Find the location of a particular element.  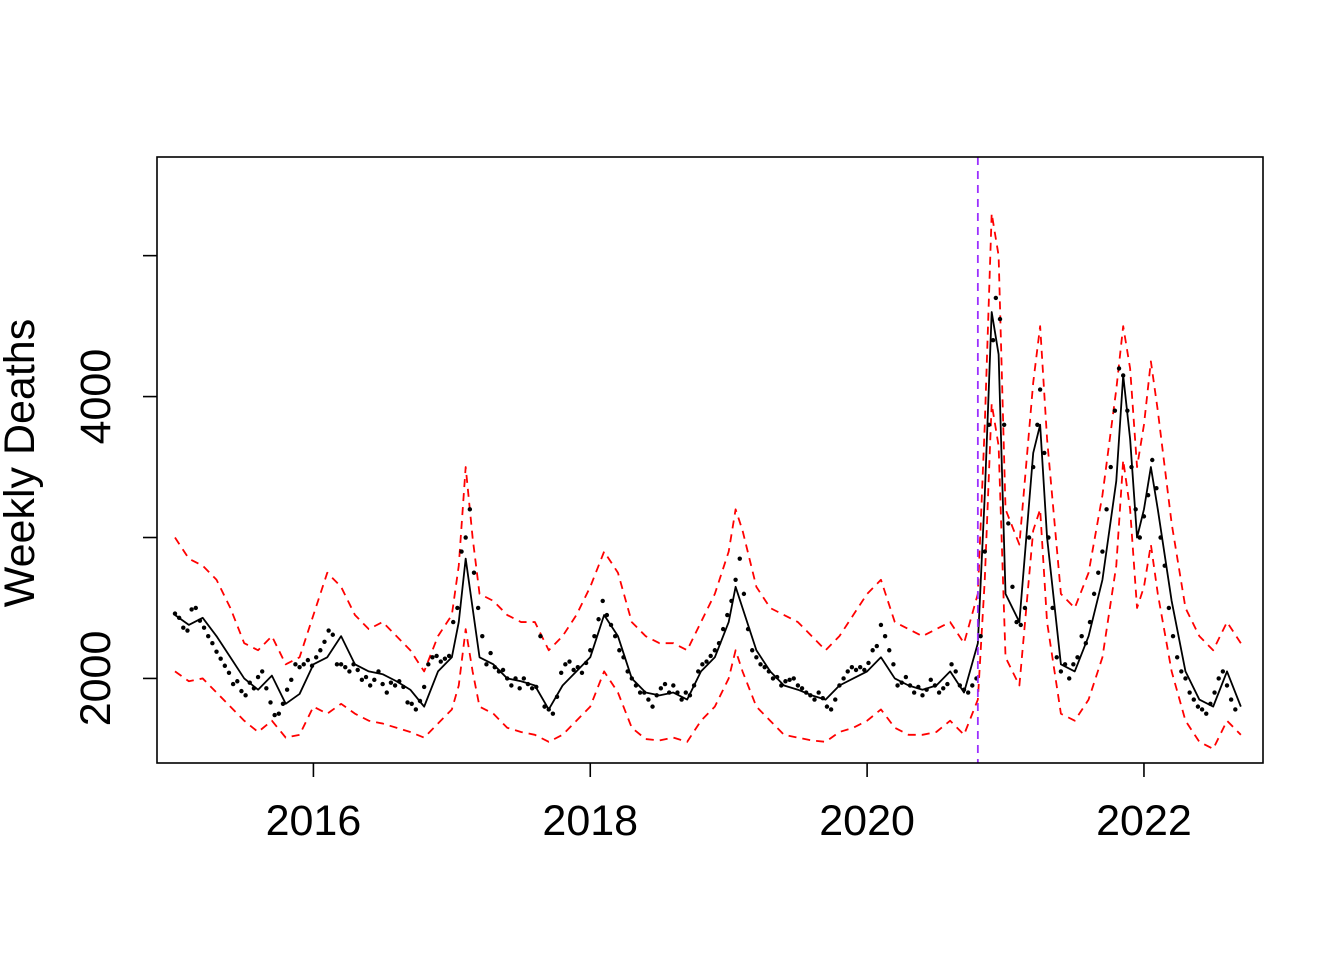

x-axis: 2016 2018 2020 2022 is located at coordinates (729, 804).